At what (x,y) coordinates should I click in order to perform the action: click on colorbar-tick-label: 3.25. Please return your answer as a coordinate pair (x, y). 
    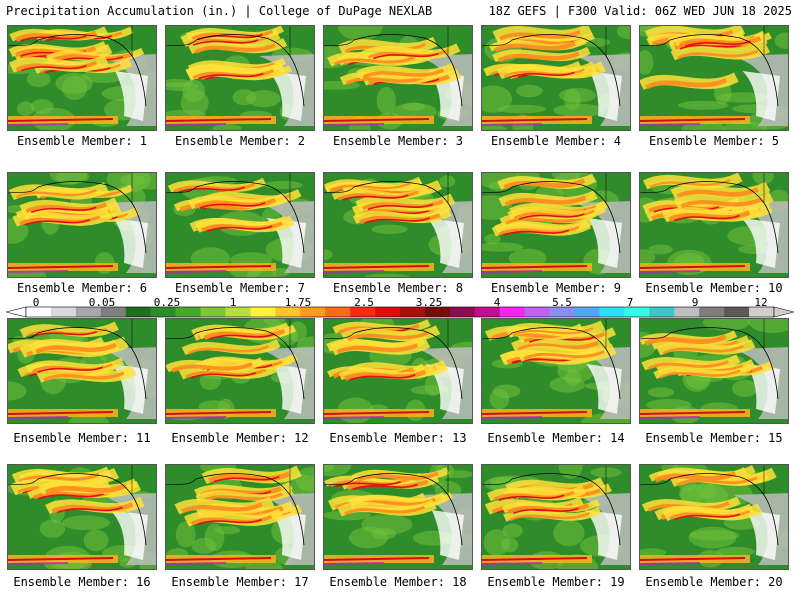
    Looking at the image, I should click on (429, 302).